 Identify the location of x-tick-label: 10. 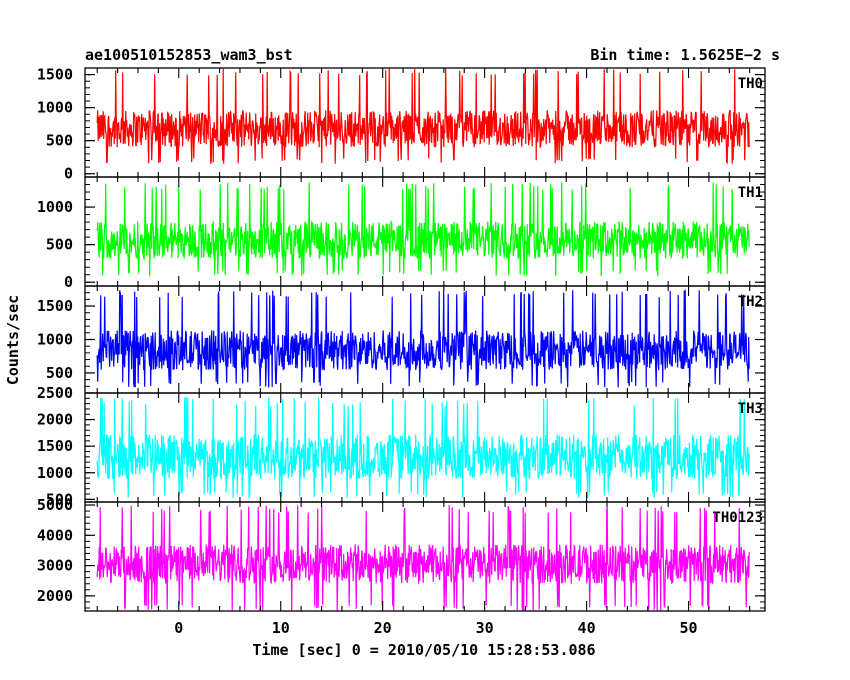
(281, 628).